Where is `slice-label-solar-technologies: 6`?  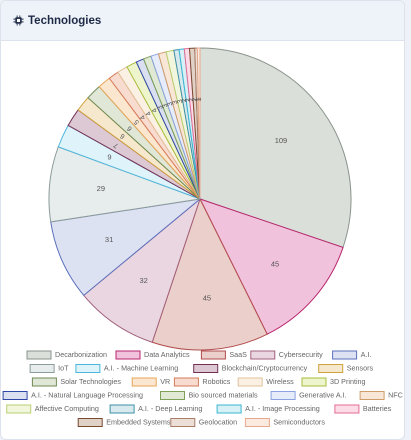
slice-label-solar-technologies: 6 is located at coordinates (130, 128).